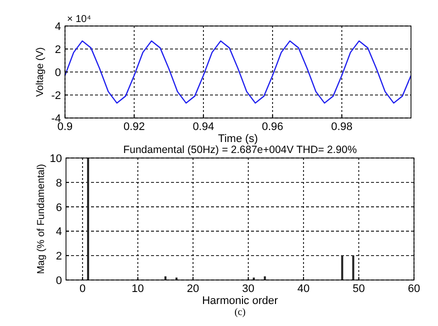  I want to click on x-tick-label: 50, so click(358, 289).